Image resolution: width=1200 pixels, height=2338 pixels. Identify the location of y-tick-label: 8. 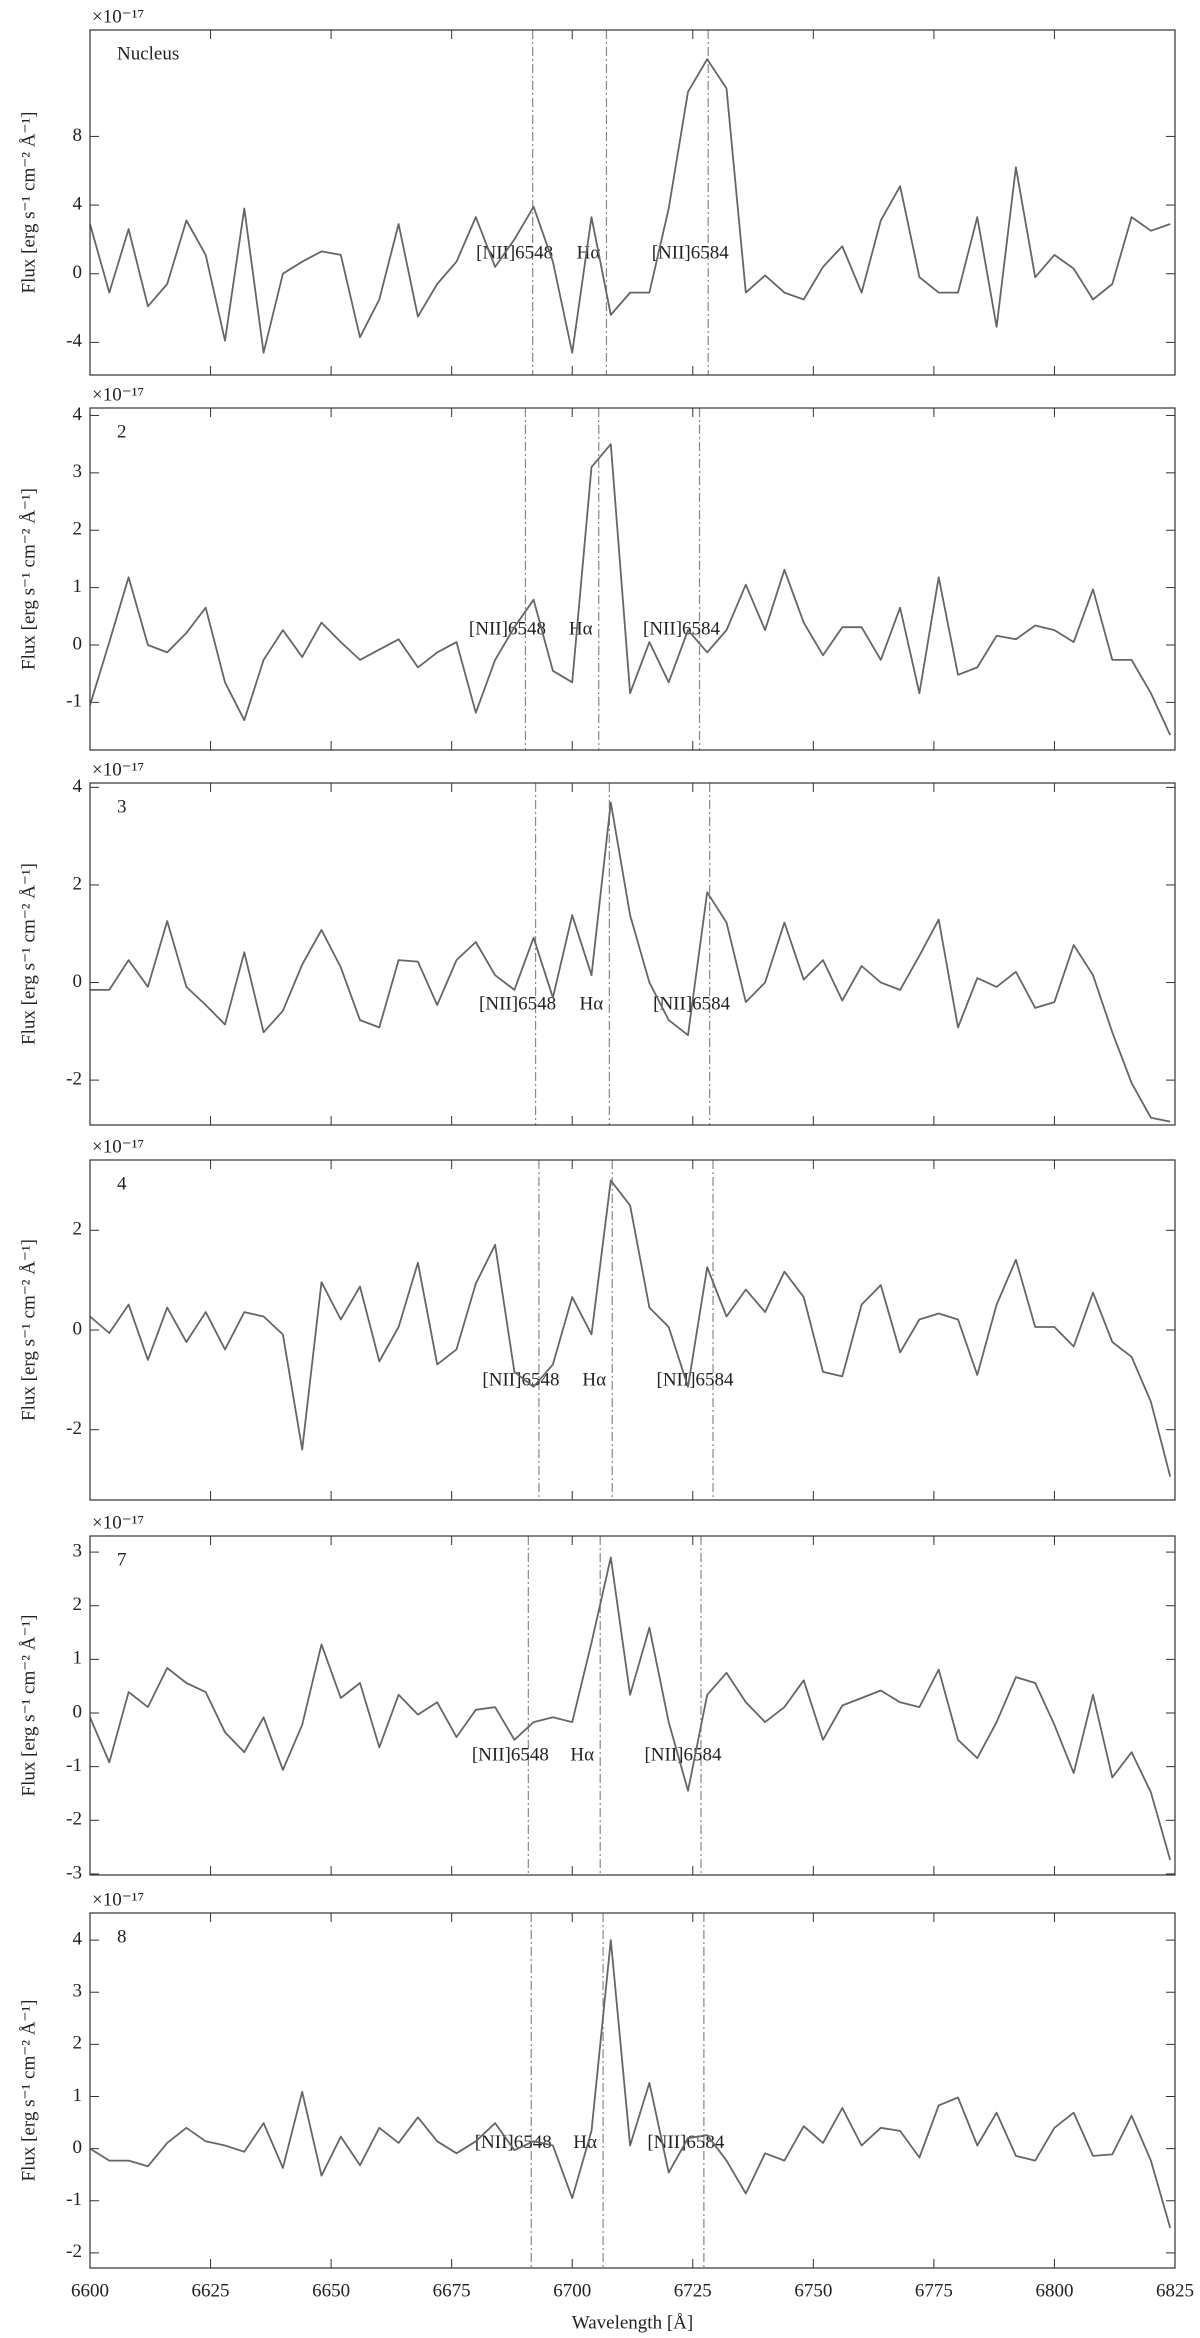
(78, 135).